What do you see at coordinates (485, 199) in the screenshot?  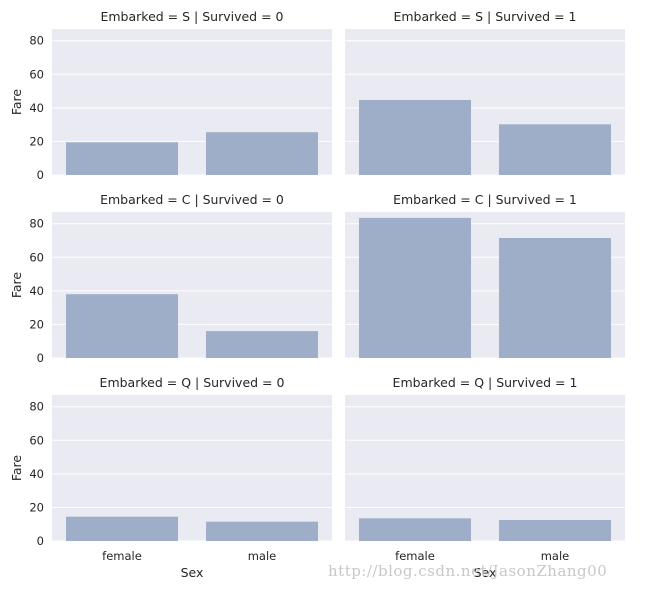 I see `facet-title: Embarked = C | Survived = 1` at bounding box center [485, 199].